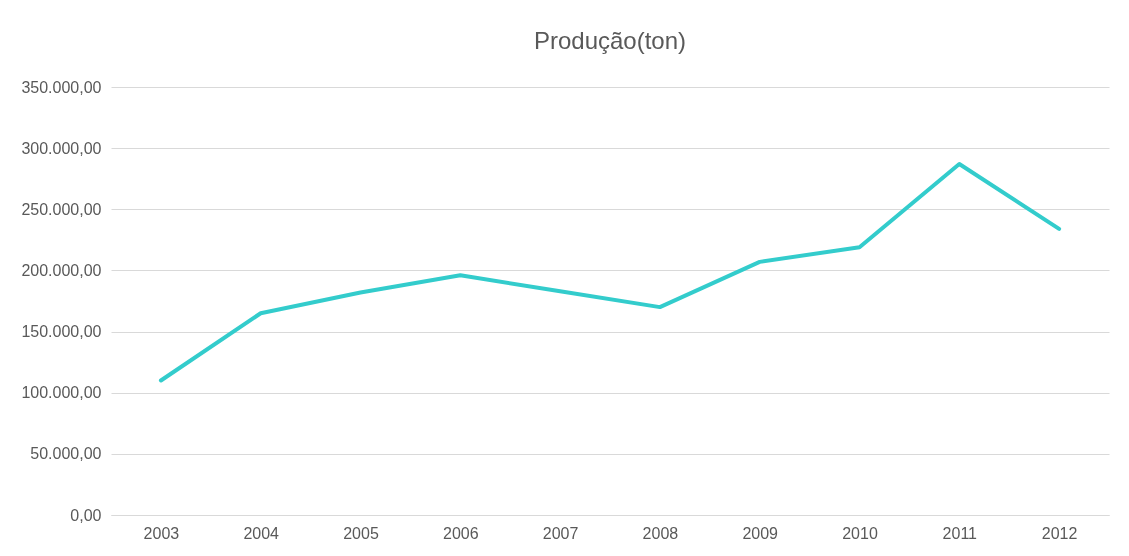 Image resolution: width=1129 pixels, height=556 pixels. What do you see at coordinates (361, 533) in the screenshot?
I see `x-tick-label: 2005` at bounding box center [361, 533].